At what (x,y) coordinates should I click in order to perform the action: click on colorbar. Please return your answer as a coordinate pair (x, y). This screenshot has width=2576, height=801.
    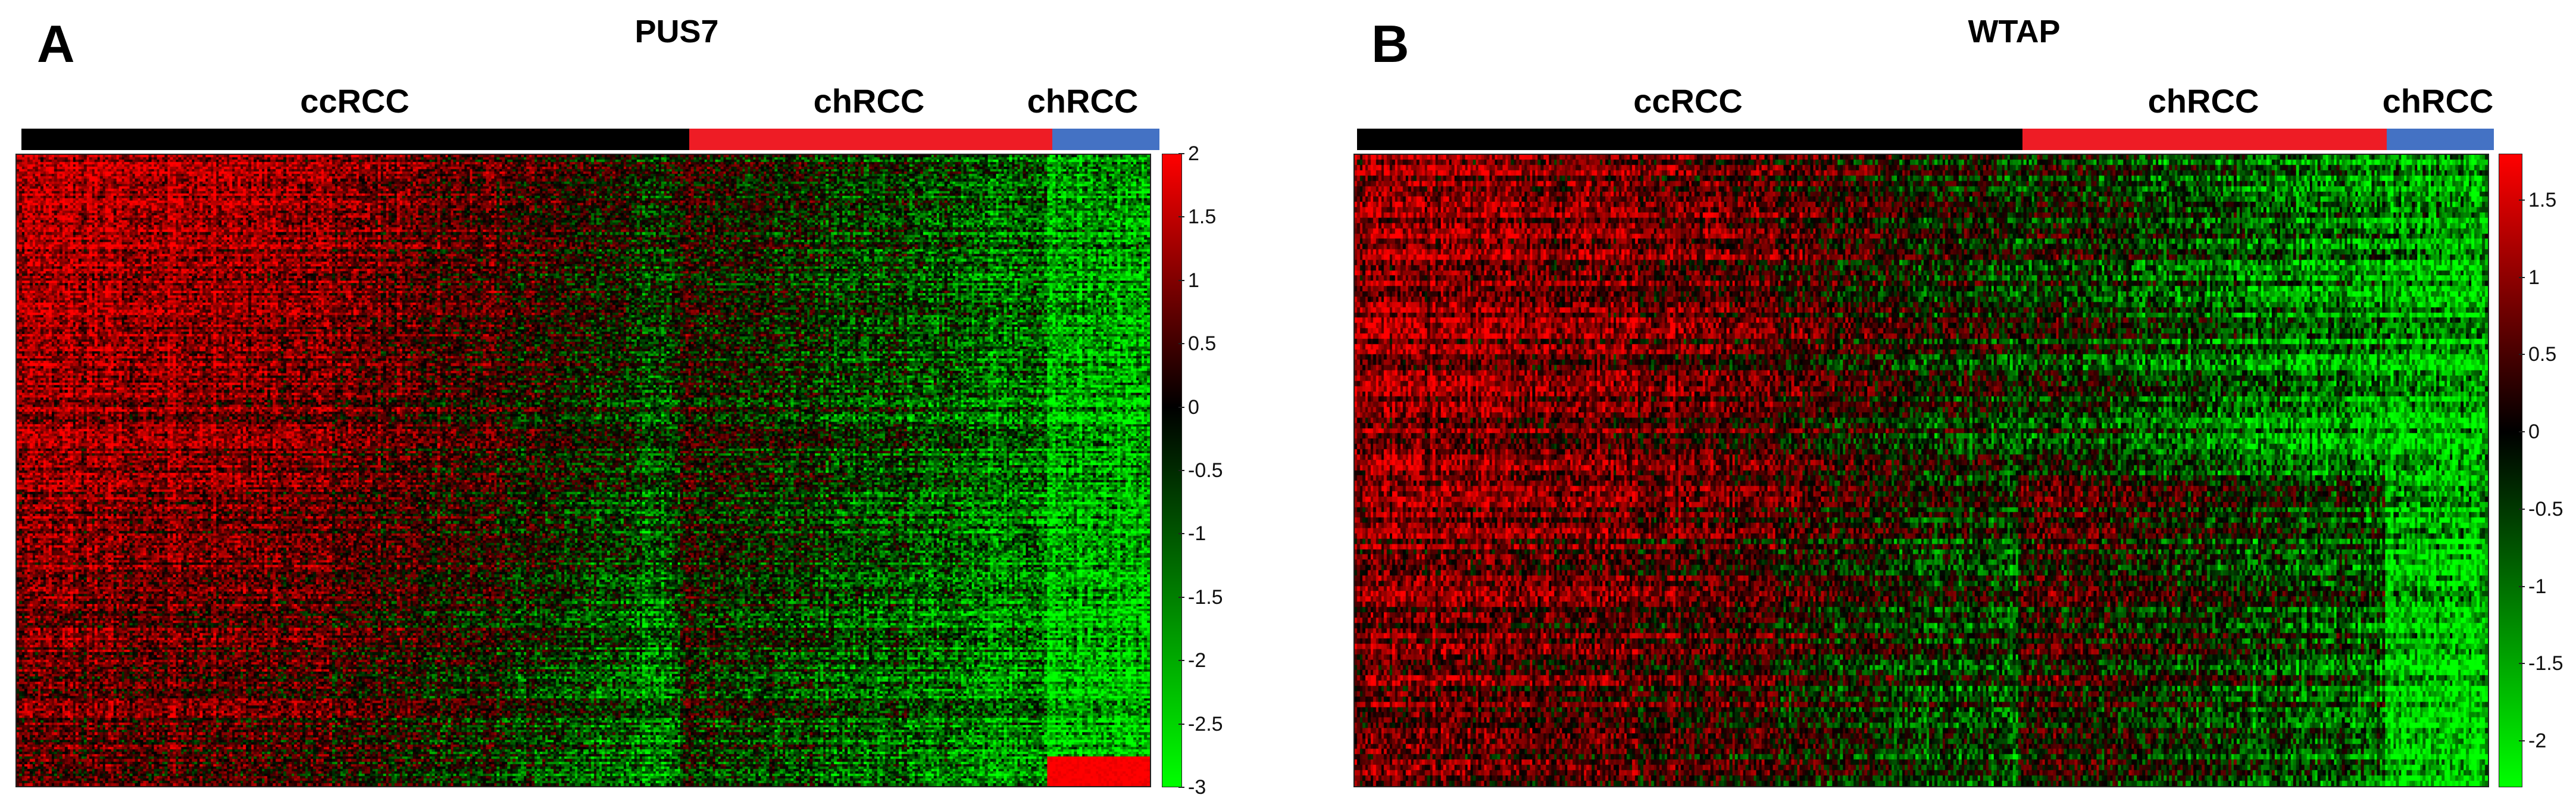
    Looking at the image, I should click on (2510, 471).